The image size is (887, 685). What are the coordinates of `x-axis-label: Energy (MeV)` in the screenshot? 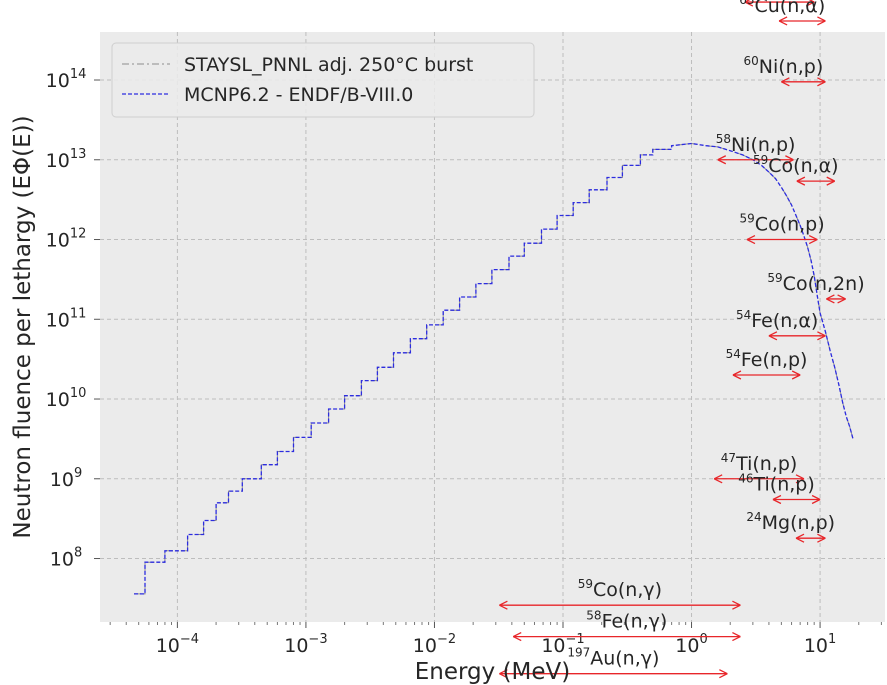 It's located at (493, 672).